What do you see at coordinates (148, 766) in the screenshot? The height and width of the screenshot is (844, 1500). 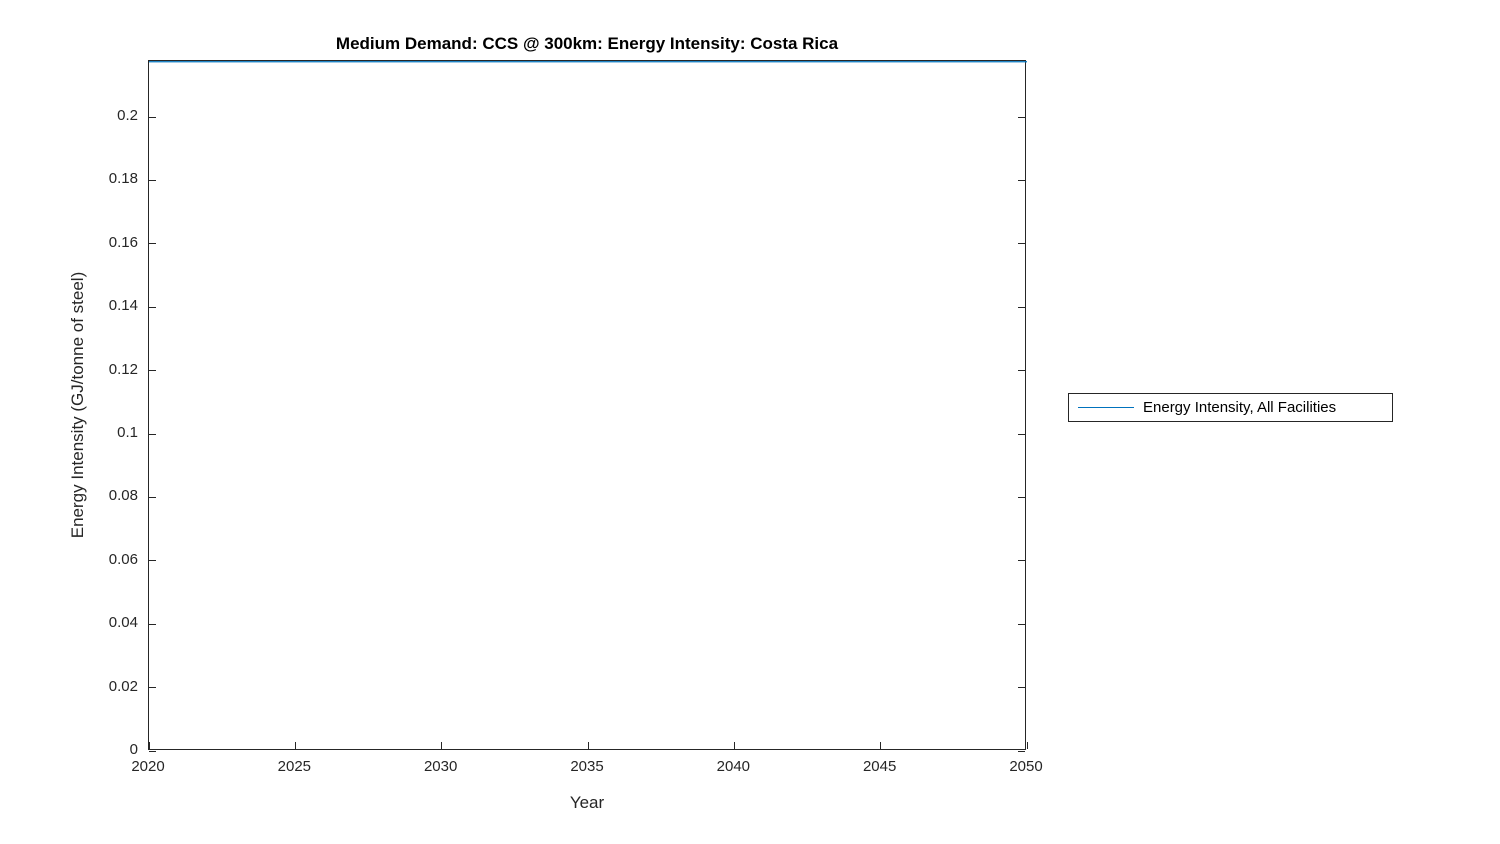 I see `x-tick-label: 2020` at bounding box center [148, 766].